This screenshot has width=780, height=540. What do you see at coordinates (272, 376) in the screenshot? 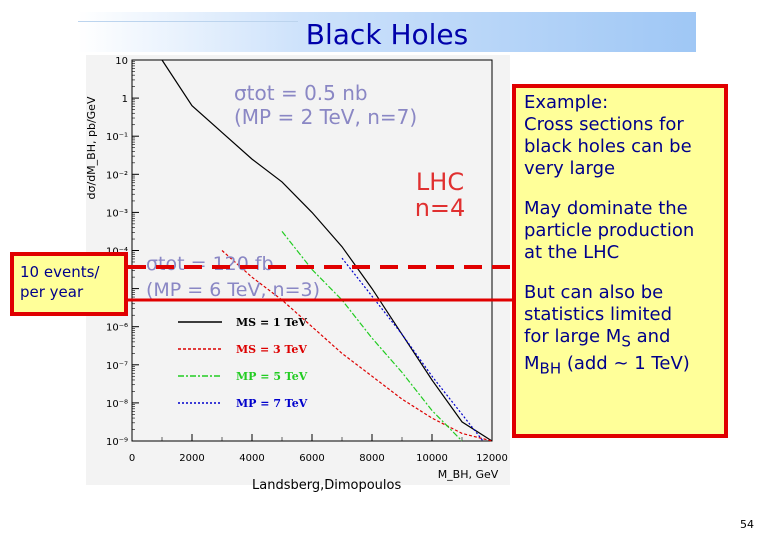
I see `legend-label-3: MP = 5 TeV` at bounding box center [272, 376].